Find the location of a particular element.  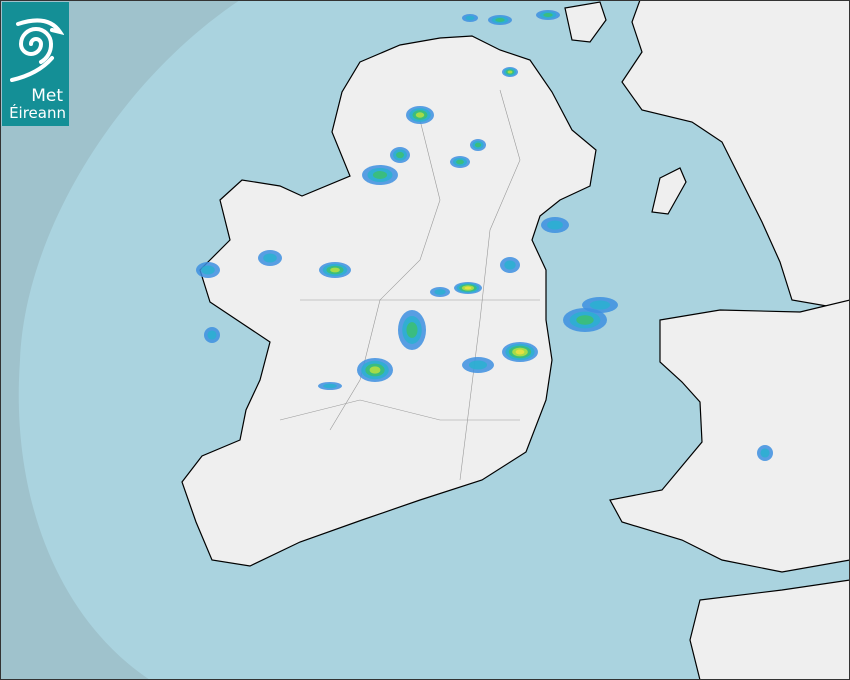

wales-england is located at coordinates (729, 436).